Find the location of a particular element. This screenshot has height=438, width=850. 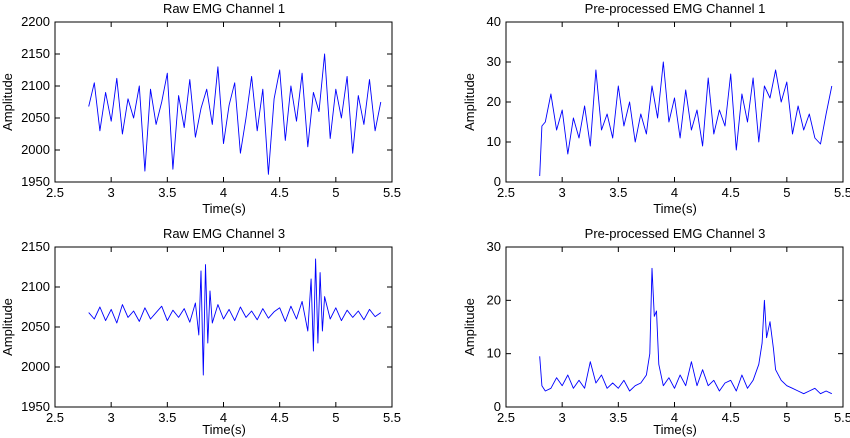

chart-title: Raw EMG Channel 1 is located at coordinates (224, 8).